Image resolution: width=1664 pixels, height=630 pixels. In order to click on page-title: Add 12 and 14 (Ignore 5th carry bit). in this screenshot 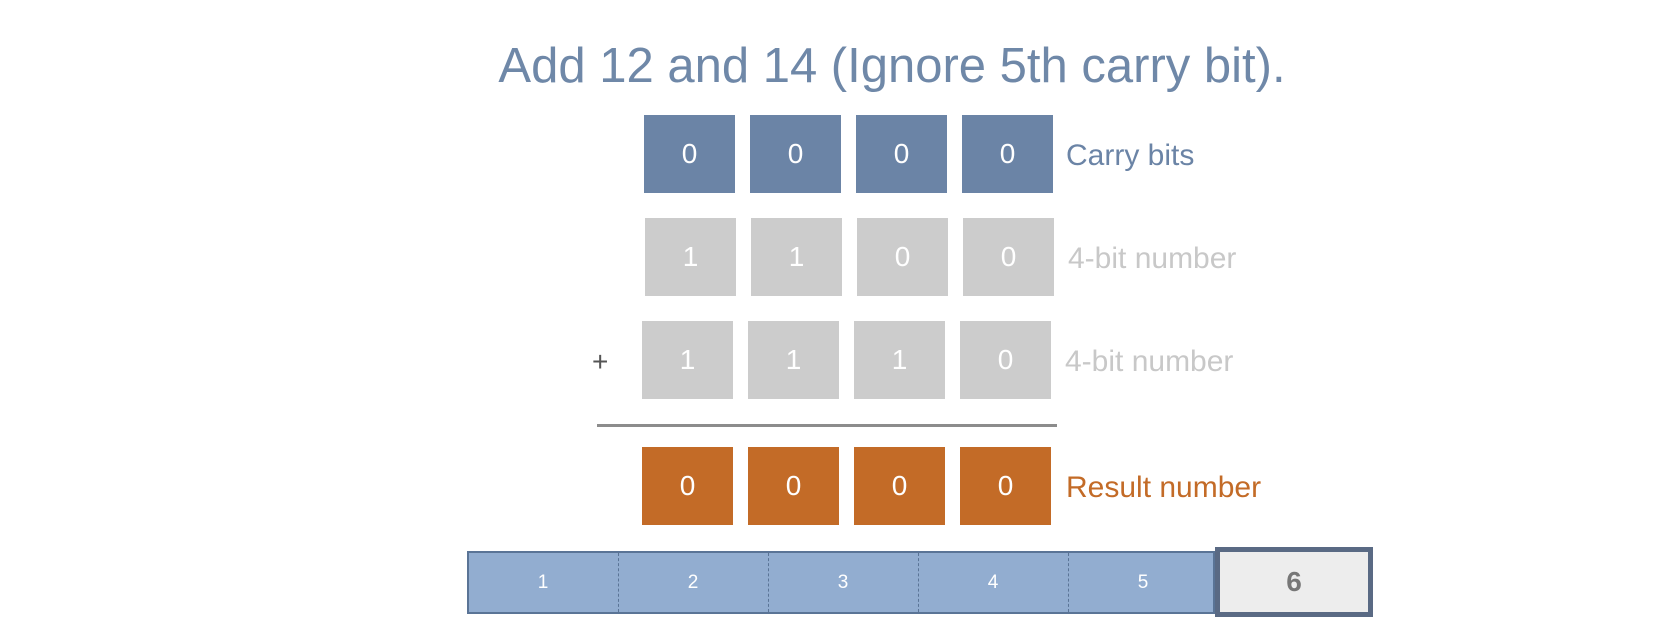, I will do `click(892, 66)`.